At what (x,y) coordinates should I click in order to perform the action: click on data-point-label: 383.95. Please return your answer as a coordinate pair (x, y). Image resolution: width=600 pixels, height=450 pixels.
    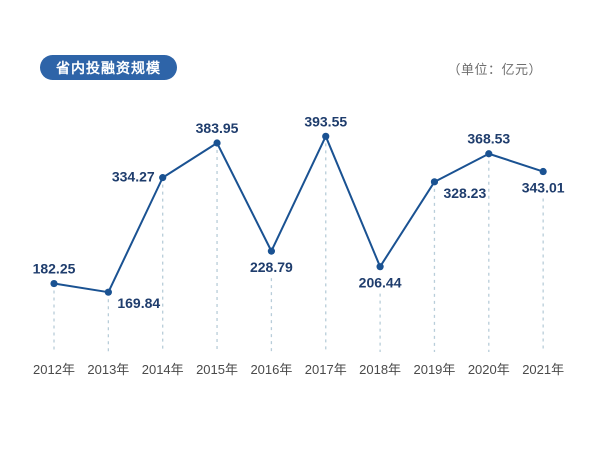
    Looking at the image, I should click on (217, 128).